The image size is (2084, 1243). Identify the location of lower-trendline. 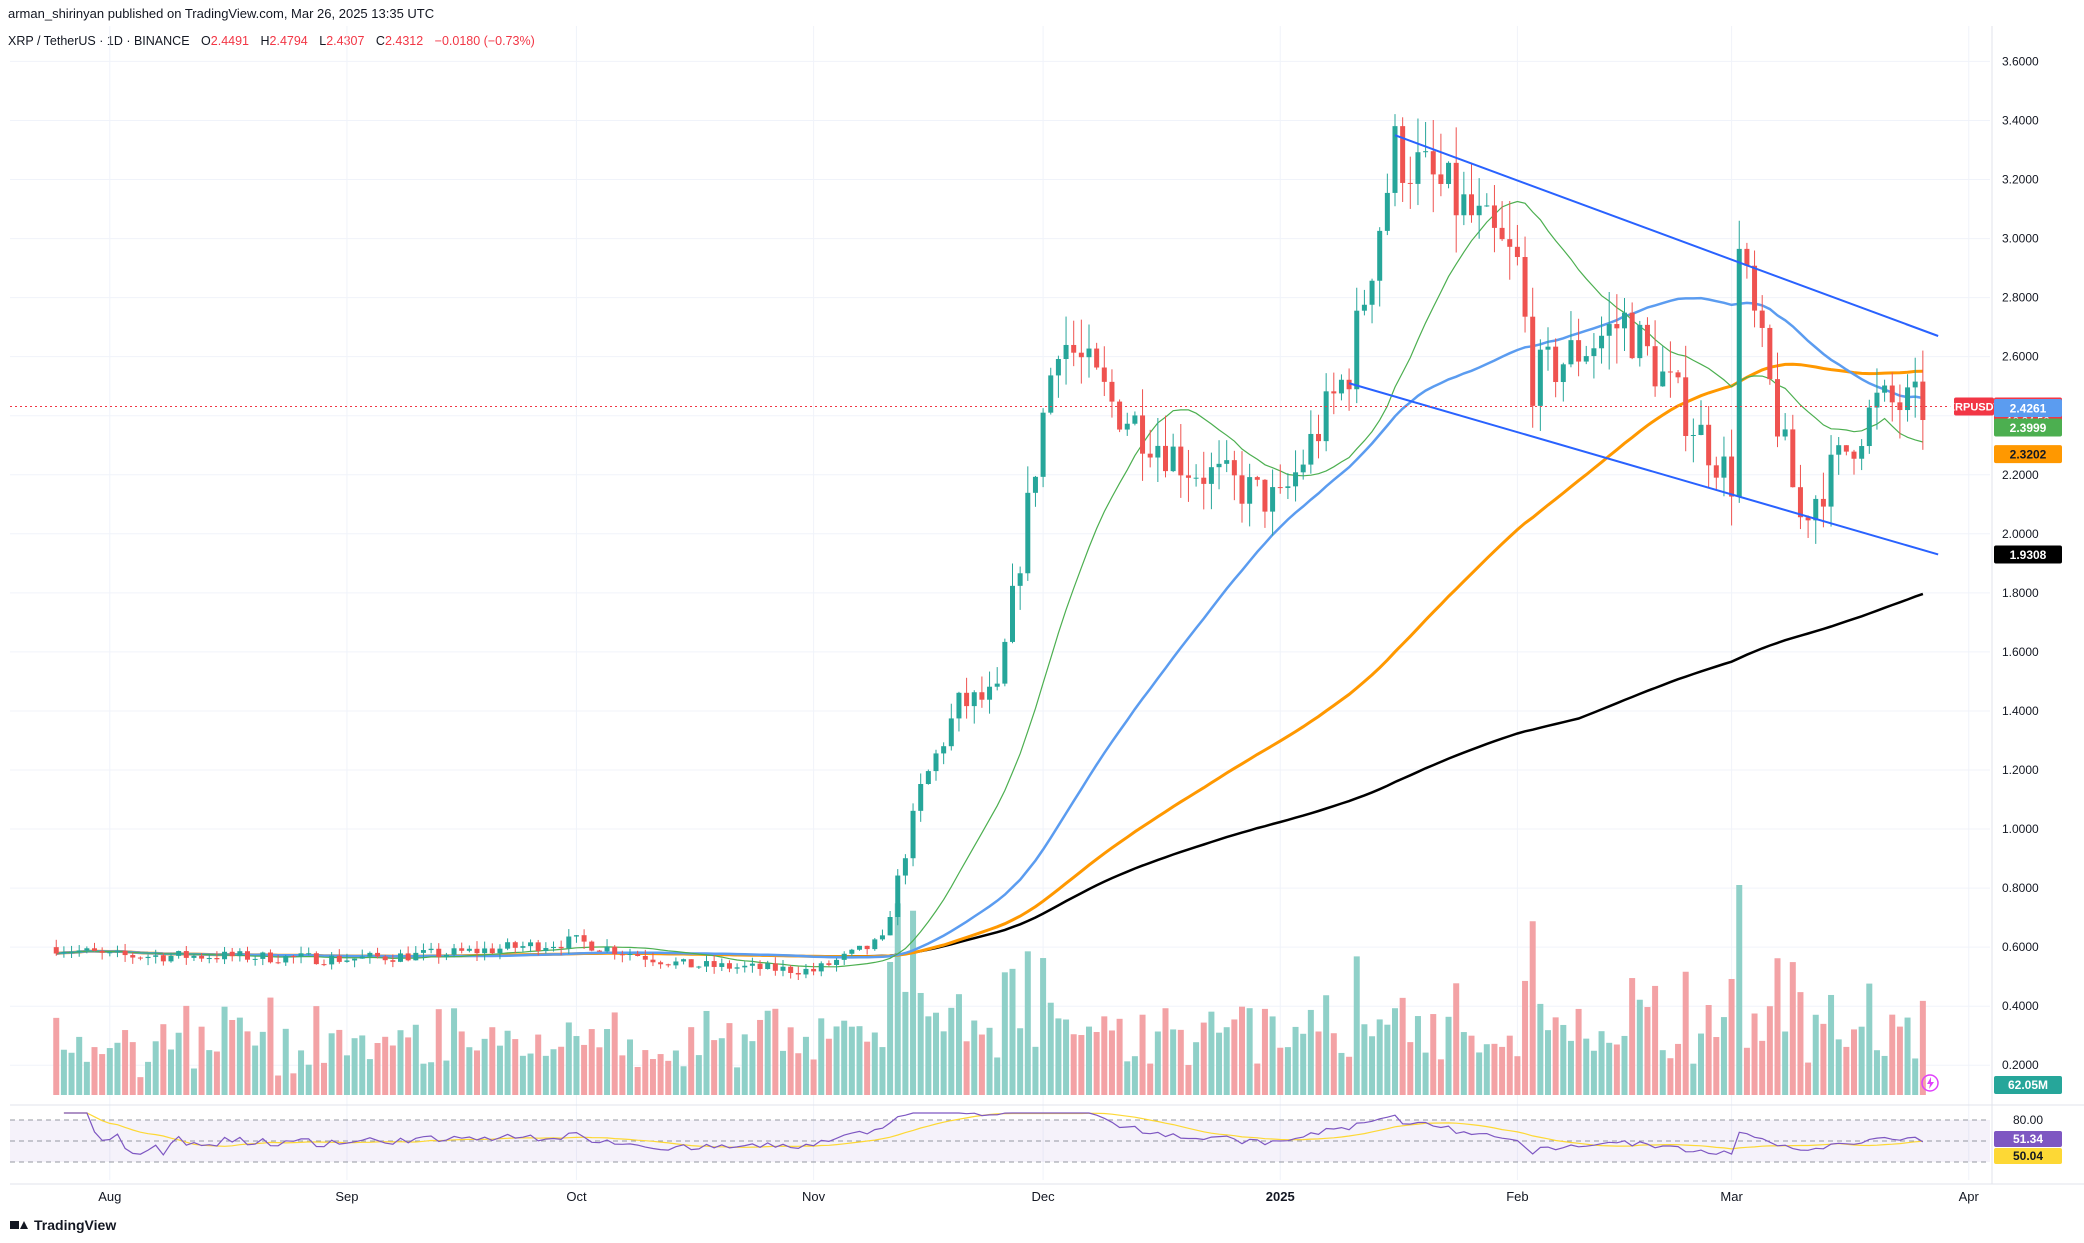
(1643, 469).